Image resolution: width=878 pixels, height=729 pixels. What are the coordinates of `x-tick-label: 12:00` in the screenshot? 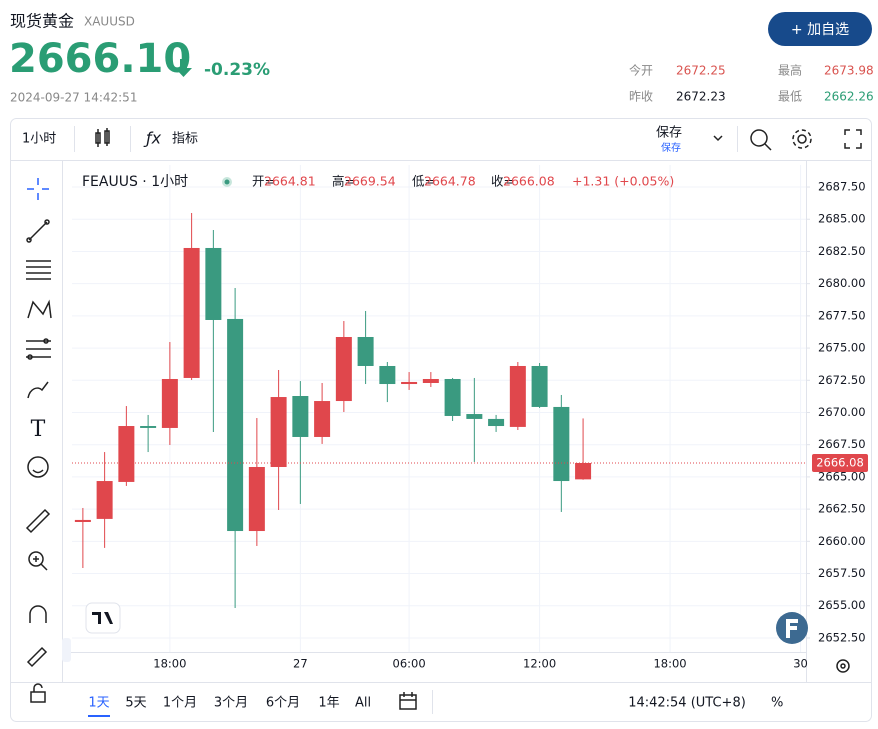 It's located at (539, 664).